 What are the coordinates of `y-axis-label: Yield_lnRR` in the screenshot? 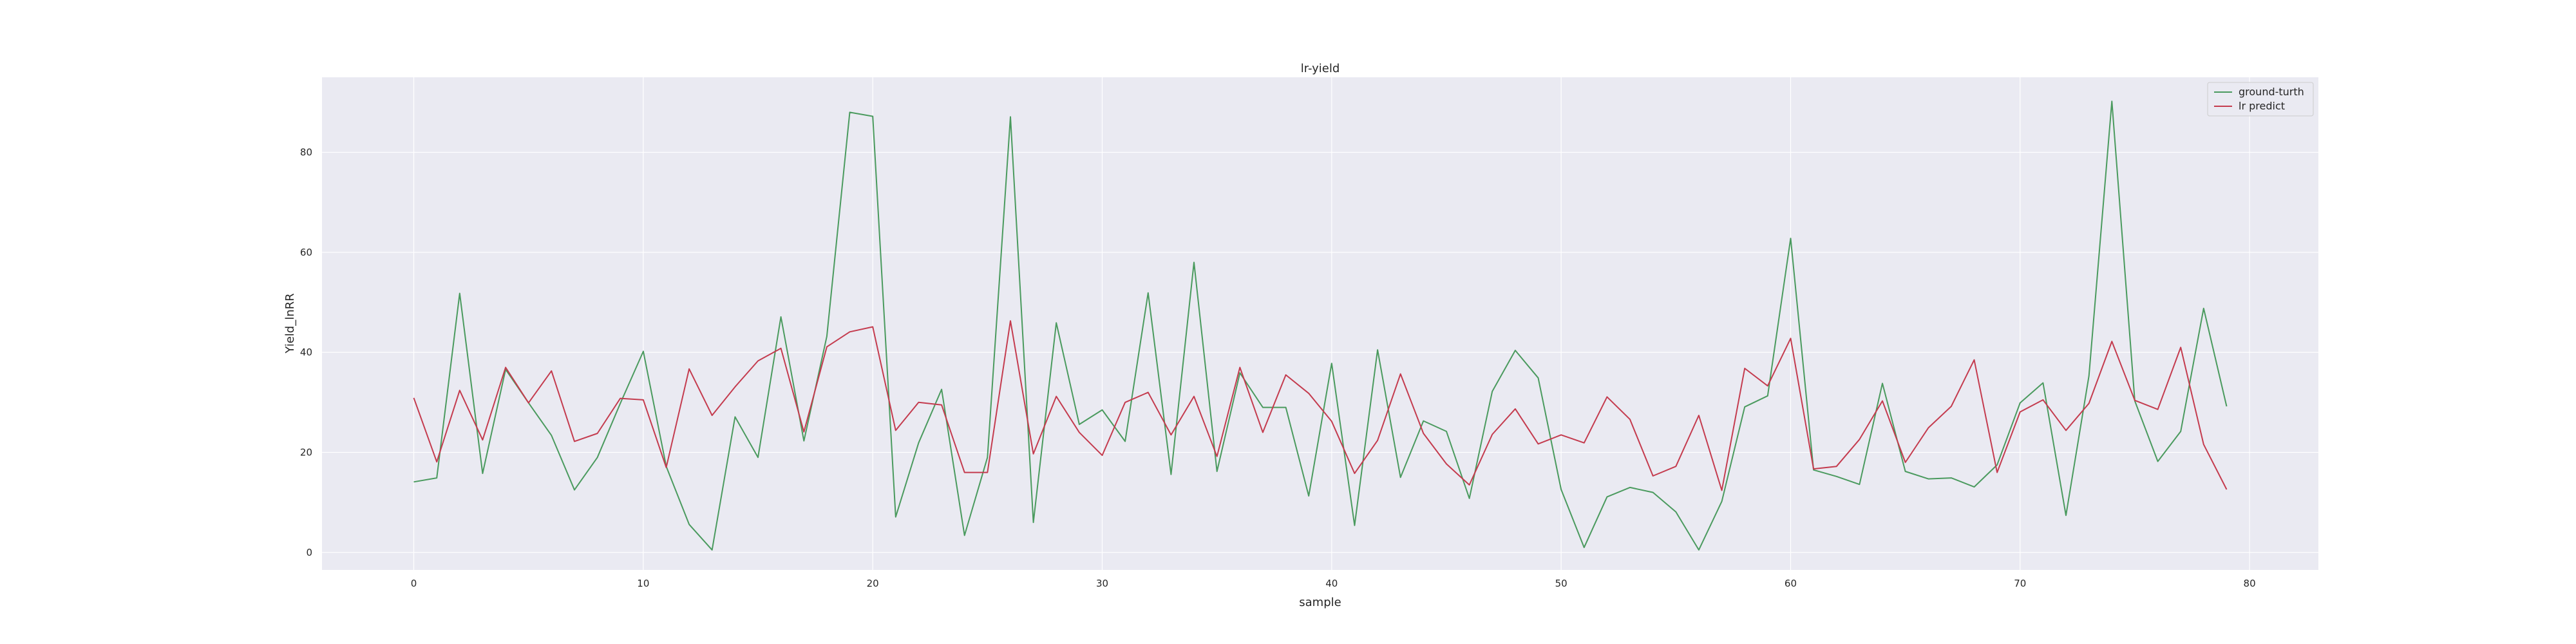 It's located at (290, 323).